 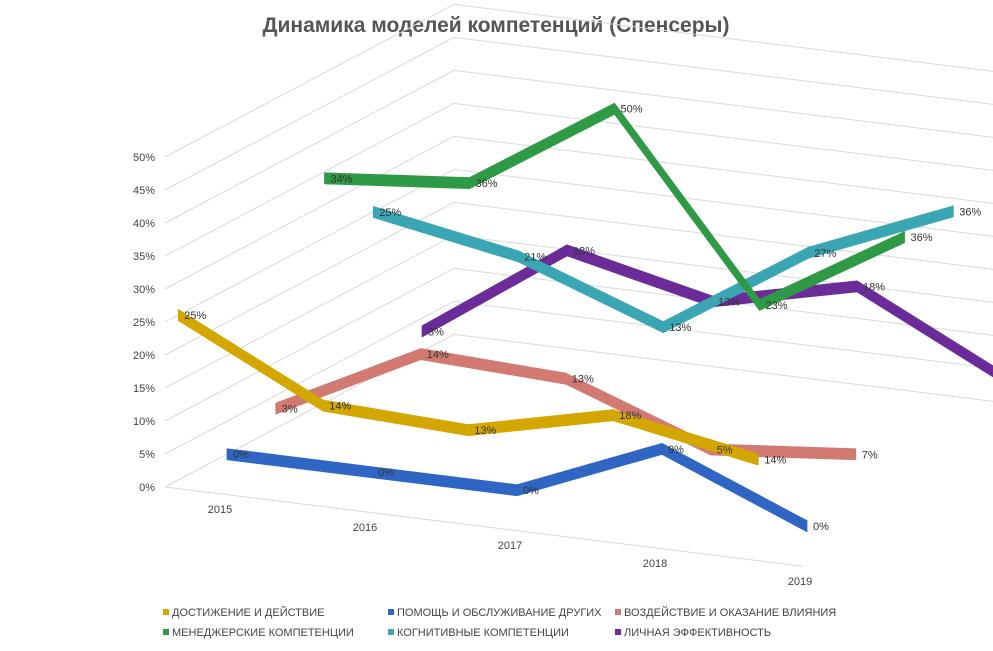 I want to click on y-tick-label: 40%, so click(x=144, y=224).